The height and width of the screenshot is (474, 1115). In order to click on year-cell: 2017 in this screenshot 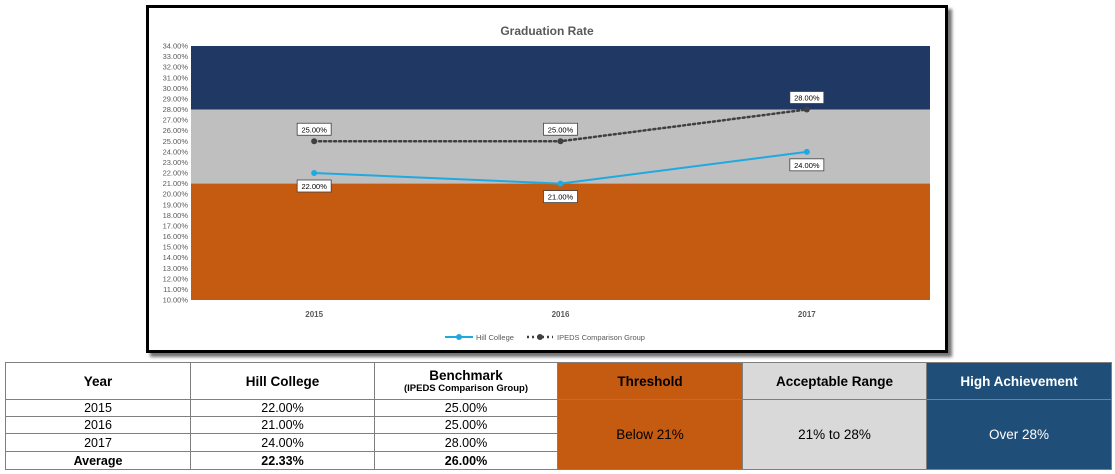, I will do `click(98, 442)`.